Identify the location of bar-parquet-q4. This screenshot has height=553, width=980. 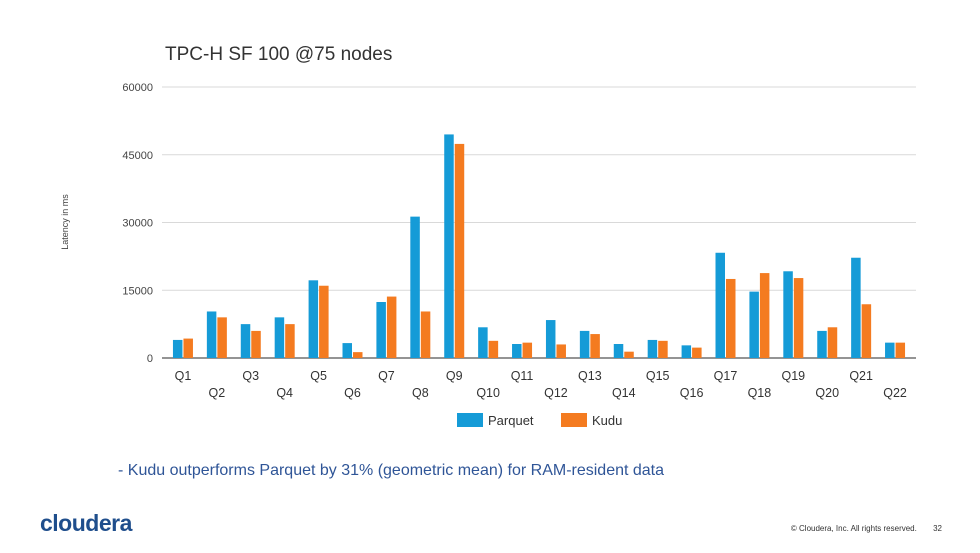
(279, 337).